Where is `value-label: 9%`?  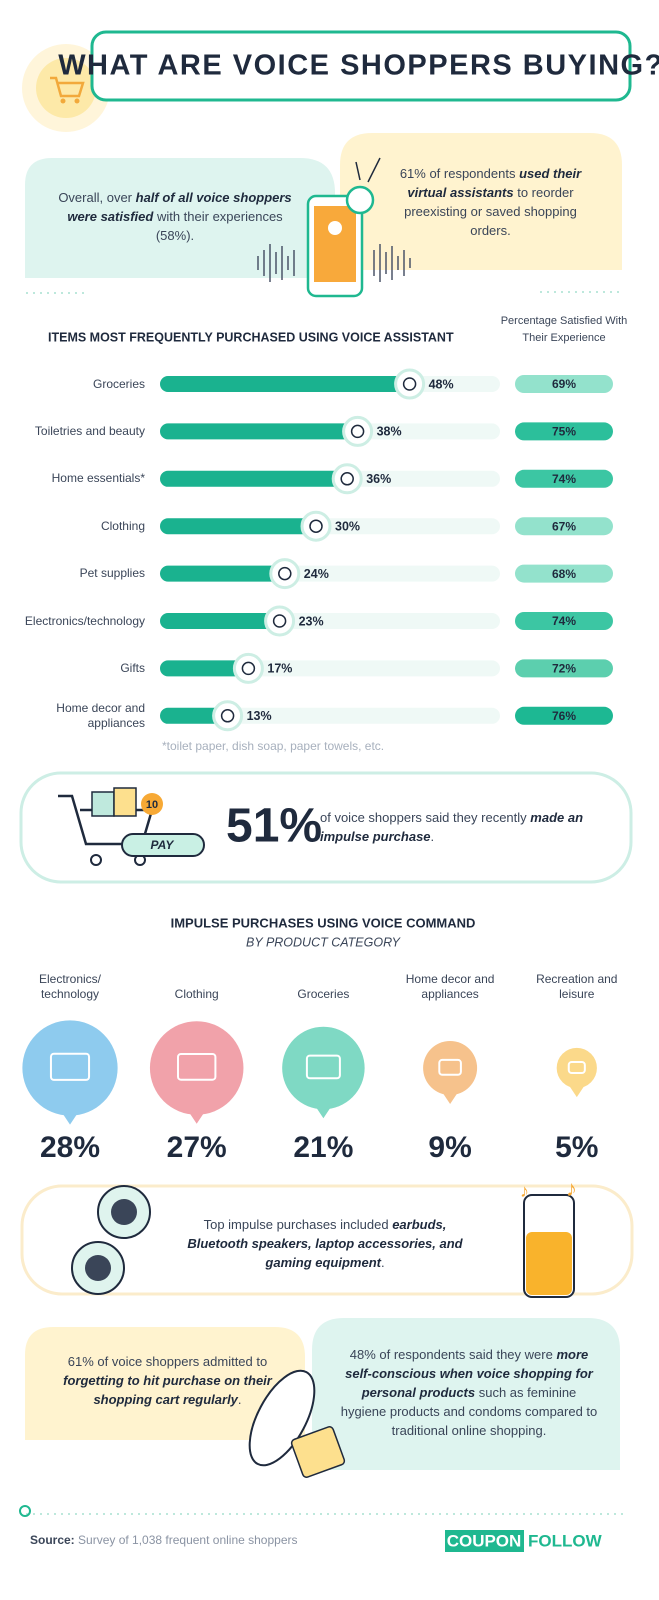
value-label: 9% is located at coordinates (449, 1147).